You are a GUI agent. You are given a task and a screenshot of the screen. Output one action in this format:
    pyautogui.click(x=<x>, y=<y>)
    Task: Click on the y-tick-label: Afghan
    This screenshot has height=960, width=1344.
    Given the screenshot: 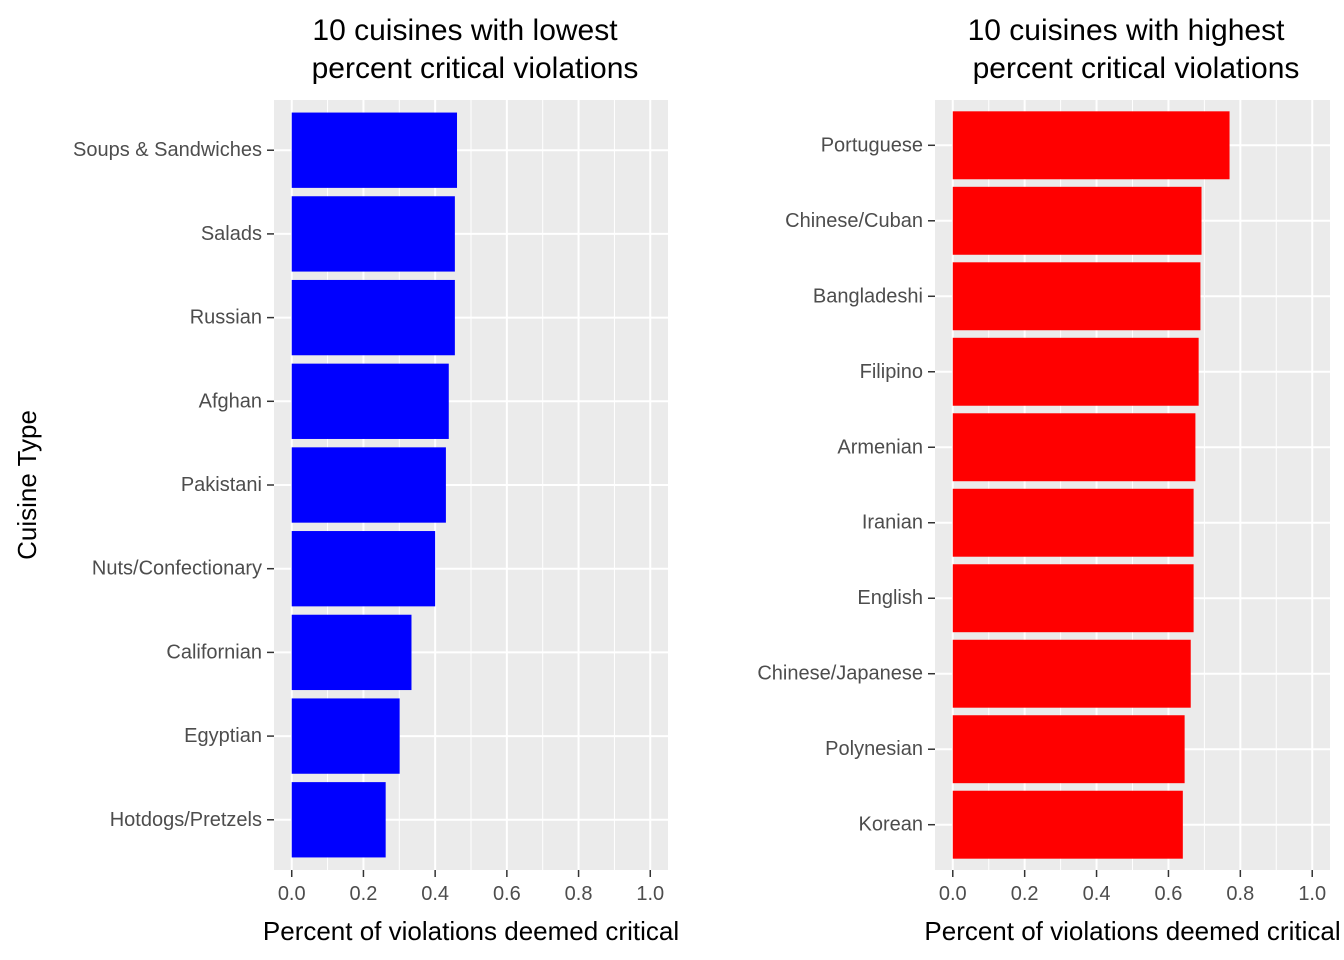 What is the action you would take?
    pyautogui.click(x=230, y=401)
    